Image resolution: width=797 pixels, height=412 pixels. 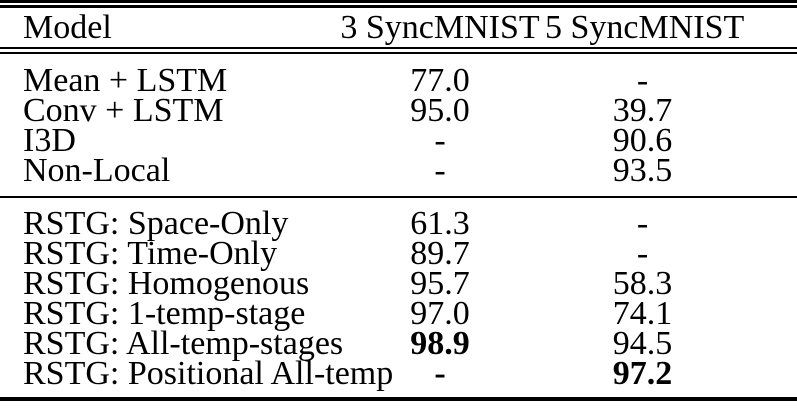 What do you see at coordinates (67, 27) in the screenshot?
I see `column-header-model: Model` at bounding box center [67, 27].